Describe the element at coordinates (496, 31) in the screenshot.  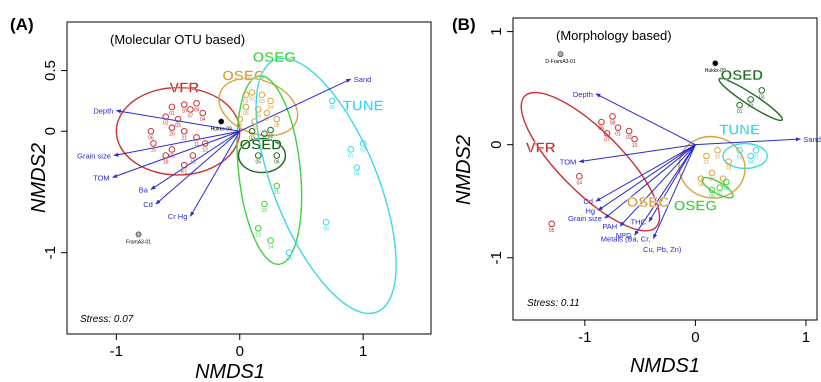
I see `y-tick-label: 1` at that location.